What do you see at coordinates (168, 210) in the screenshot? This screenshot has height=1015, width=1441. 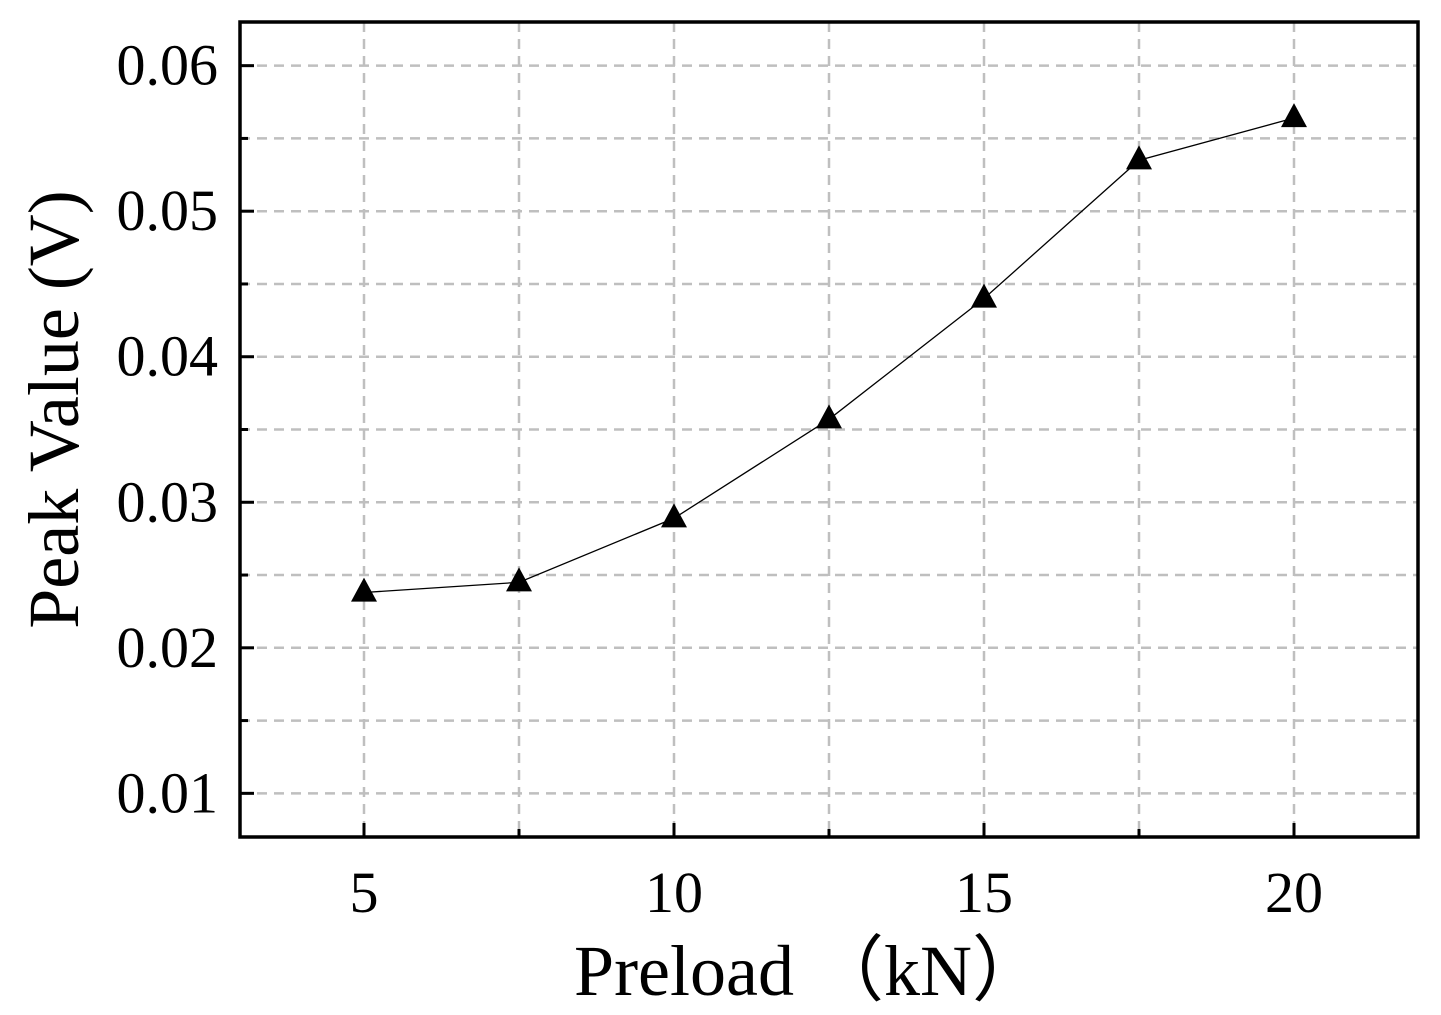 I see `y-tick-label: 0.05` at bounding box center [168, 210].